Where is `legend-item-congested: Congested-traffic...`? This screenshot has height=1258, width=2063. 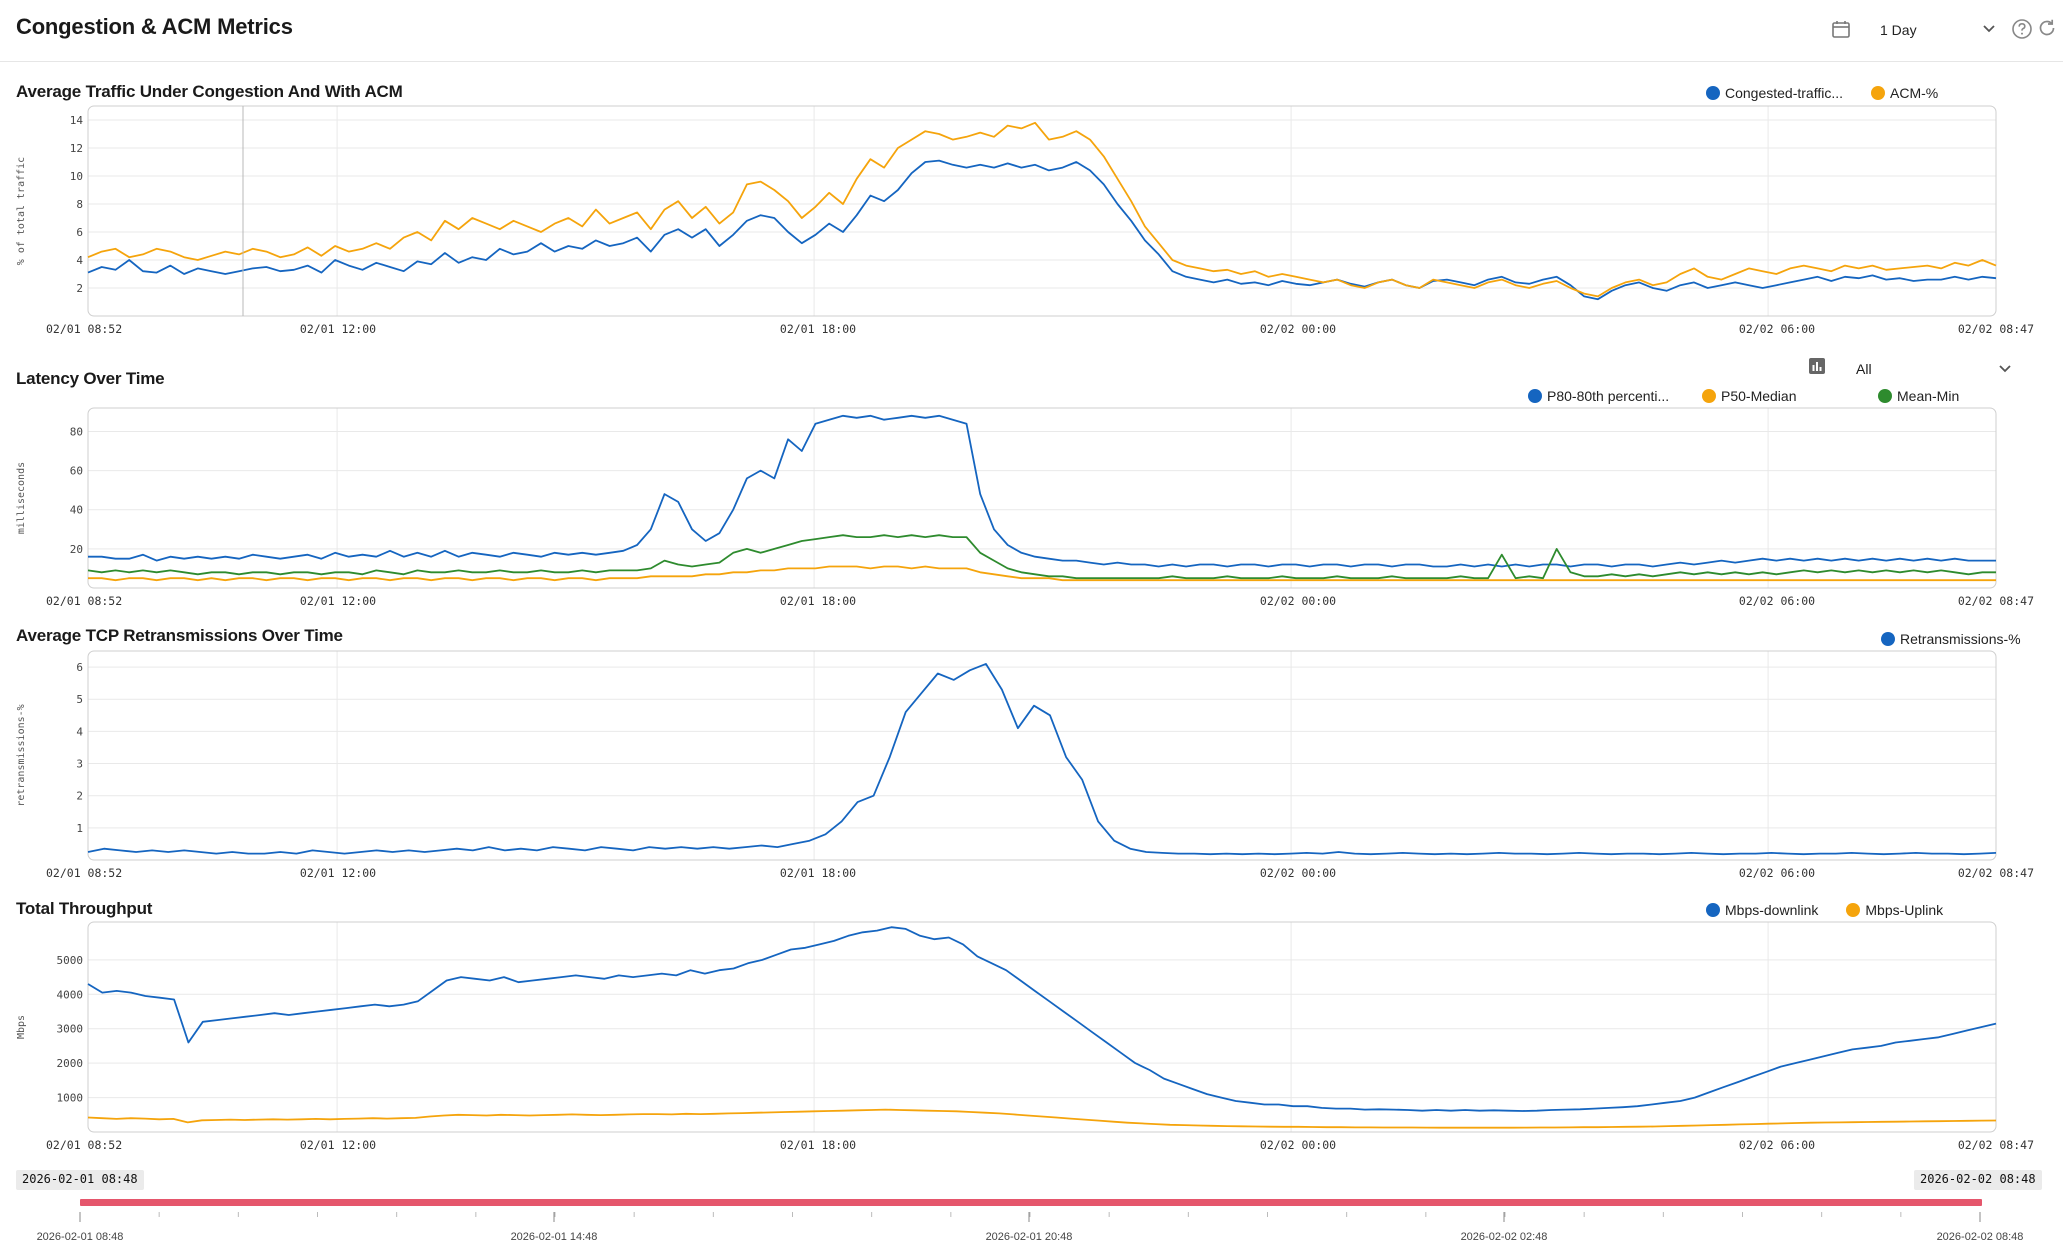 legend-item-congested: Congested-traffic... is located at coordinates (1774, 93).